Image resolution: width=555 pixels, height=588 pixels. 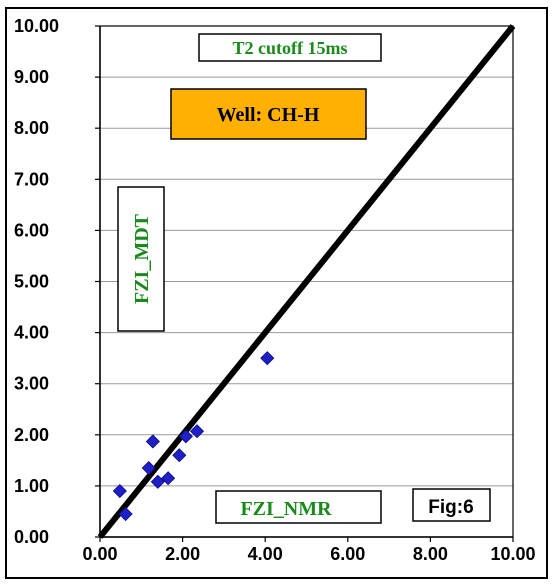 I want to click on well-box, so click(x=268, y=114).